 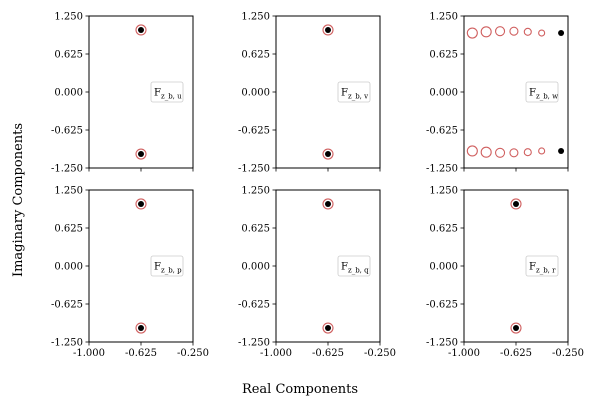 I want to click on subplot-3: 1.250 0.625 0.000 -0.625 -1.250 F z_b, w, so click(x=497, y=93).